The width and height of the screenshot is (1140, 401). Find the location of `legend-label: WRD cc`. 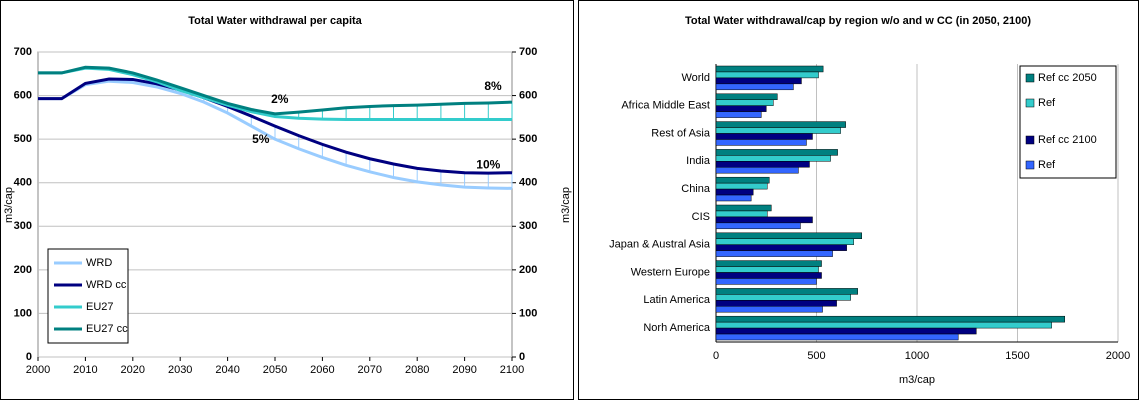

legend-label: WRD cc is located at coordinates (106, 285).